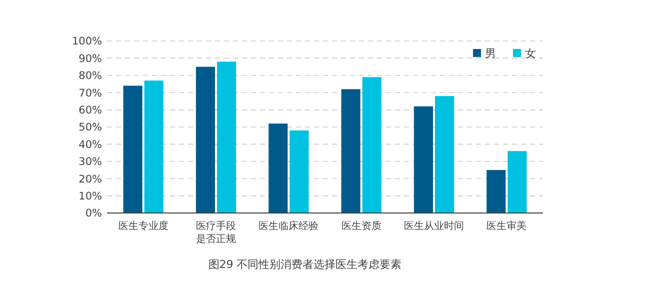 This screenshot has width=650, height=296. I want to click on y-tick-label: 10%, so click(90, 196).